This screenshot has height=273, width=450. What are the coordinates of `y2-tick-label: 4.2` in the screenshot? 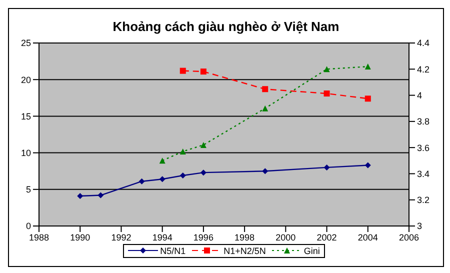 It's located at (423, 69).